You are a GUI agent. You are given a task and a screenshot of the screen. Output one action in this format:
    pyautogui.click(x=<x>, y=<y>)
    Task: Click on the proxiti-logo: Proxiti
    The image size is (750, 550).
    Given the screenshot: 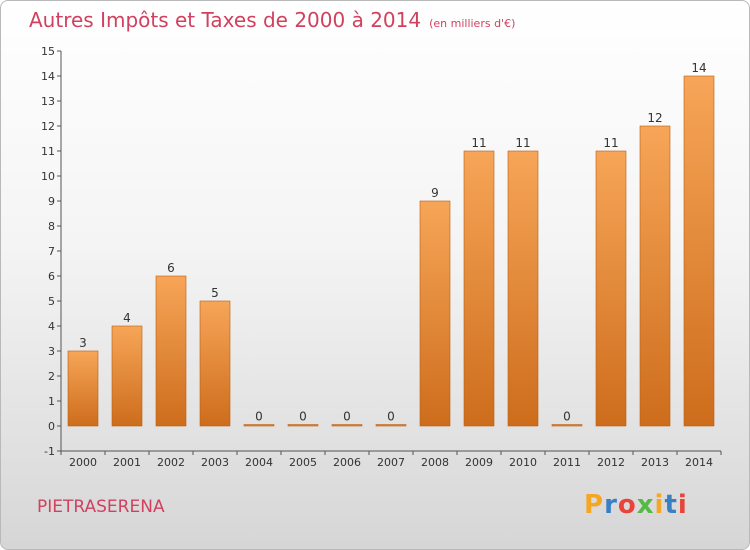 What is the action you would take?
    pyautogui.click(x=636, y=505)
    